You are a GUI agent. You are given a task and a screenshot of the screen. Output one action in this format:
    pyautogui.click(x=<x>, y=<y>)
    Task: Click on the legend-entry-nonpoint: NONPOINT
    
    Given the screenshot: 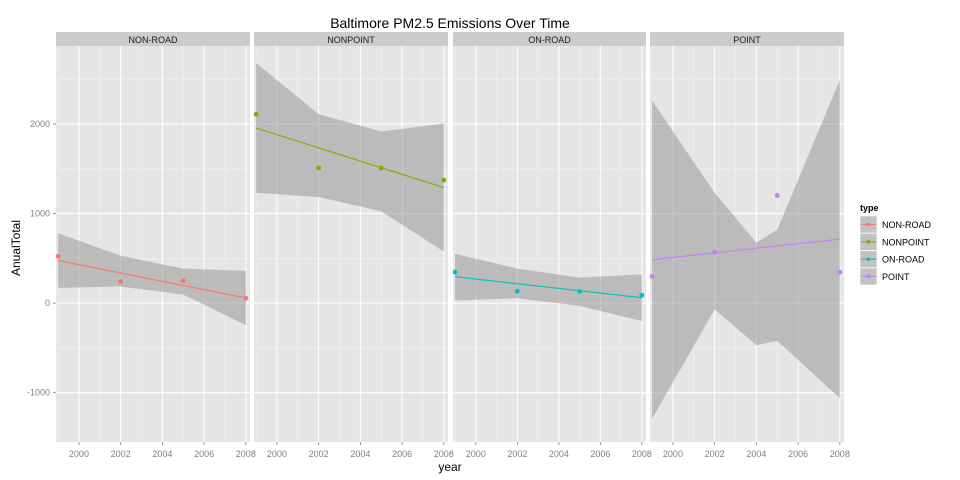 What is the action you would take?
    pyautogui.click(x=894, y=242)
    